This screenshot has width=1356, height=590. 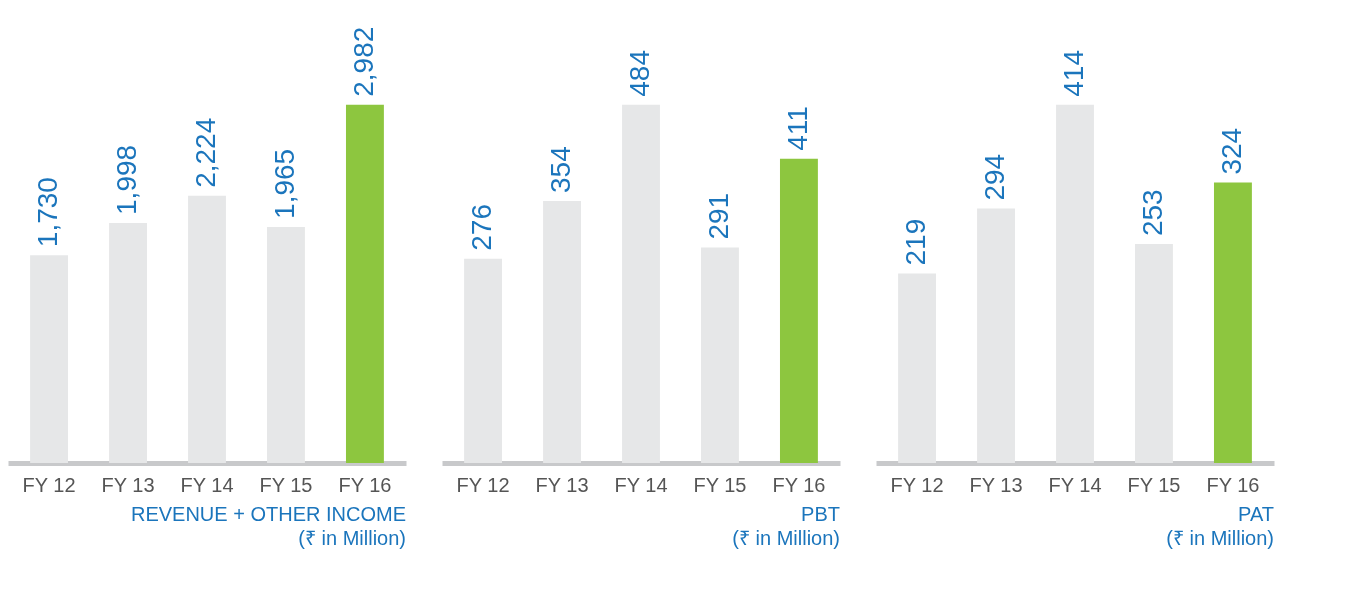 I want to click on data-label: 219, so click(x=916, y=242).